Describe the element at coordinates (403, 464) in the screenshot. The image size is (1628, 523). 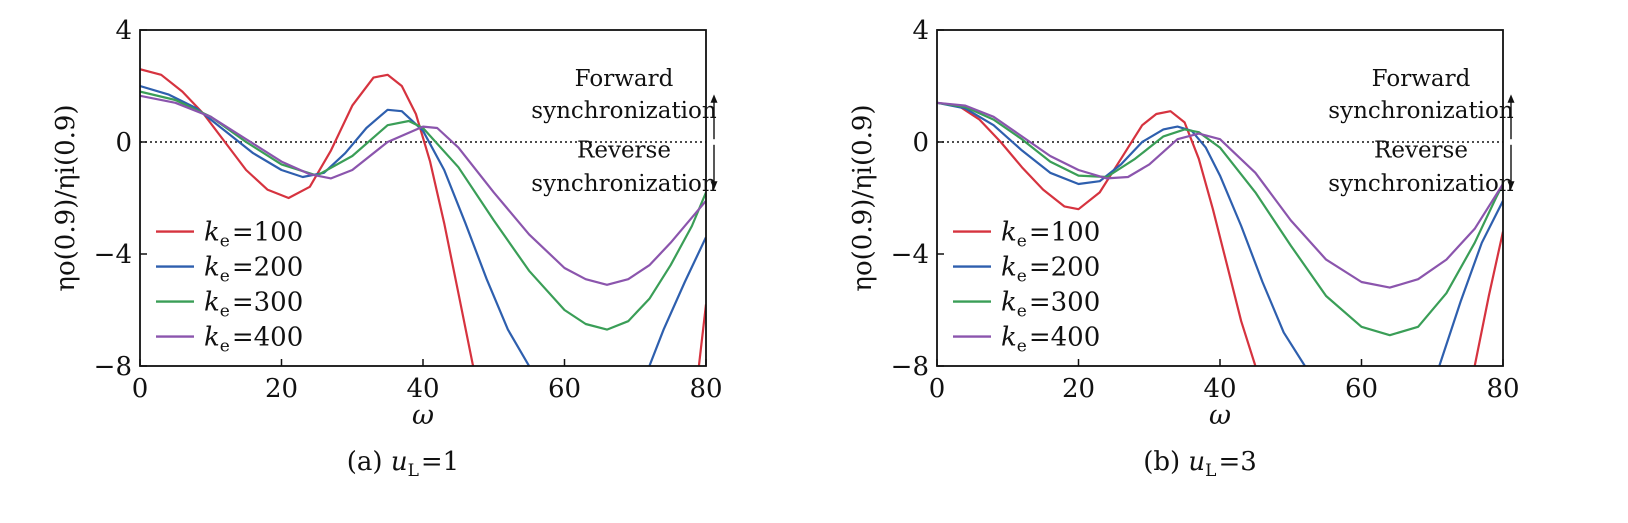
I see `panel-caption: (a) uL=1` at that location.